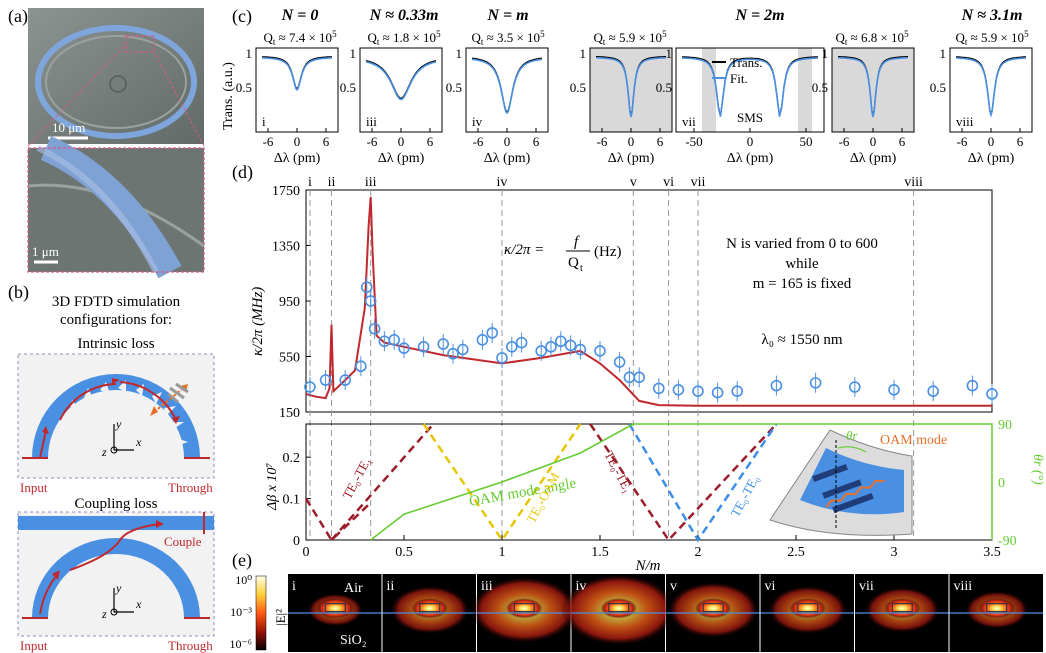  What do you see at coordinates (866, 586) in the screenshot?
I see `e-tile-label: vii` at bounding box center [866, 586].